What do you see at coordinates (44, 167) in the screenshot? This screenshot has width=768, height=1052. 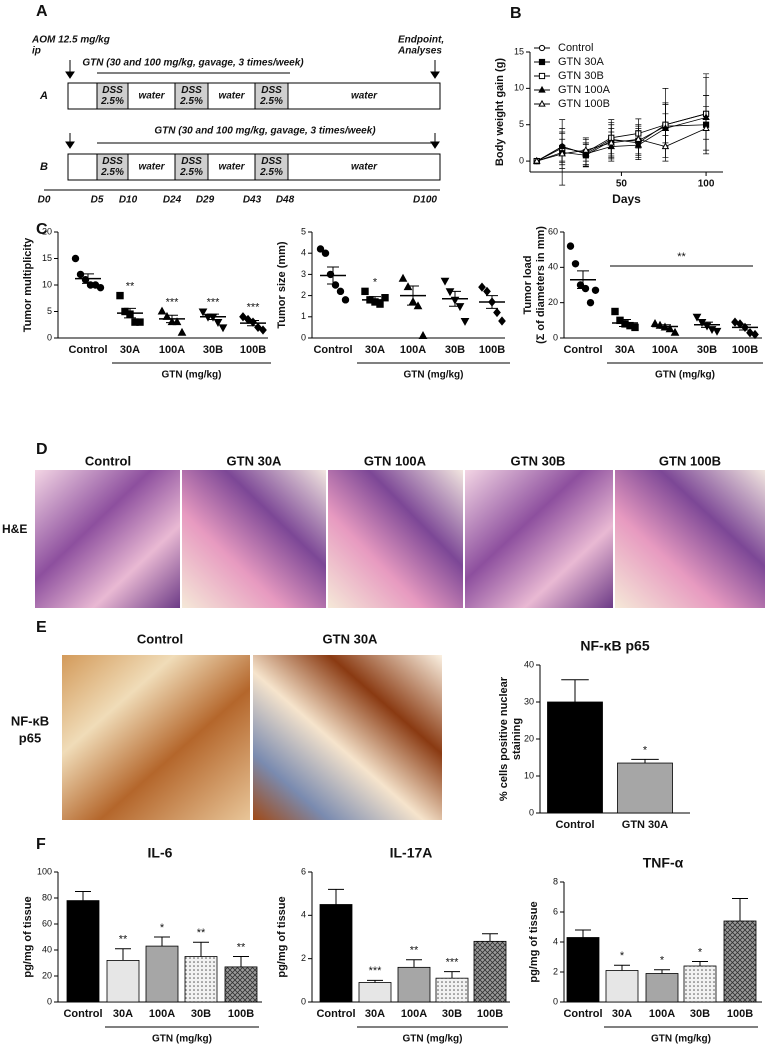 I see `row-label: B` at bounding box center [44, 167].